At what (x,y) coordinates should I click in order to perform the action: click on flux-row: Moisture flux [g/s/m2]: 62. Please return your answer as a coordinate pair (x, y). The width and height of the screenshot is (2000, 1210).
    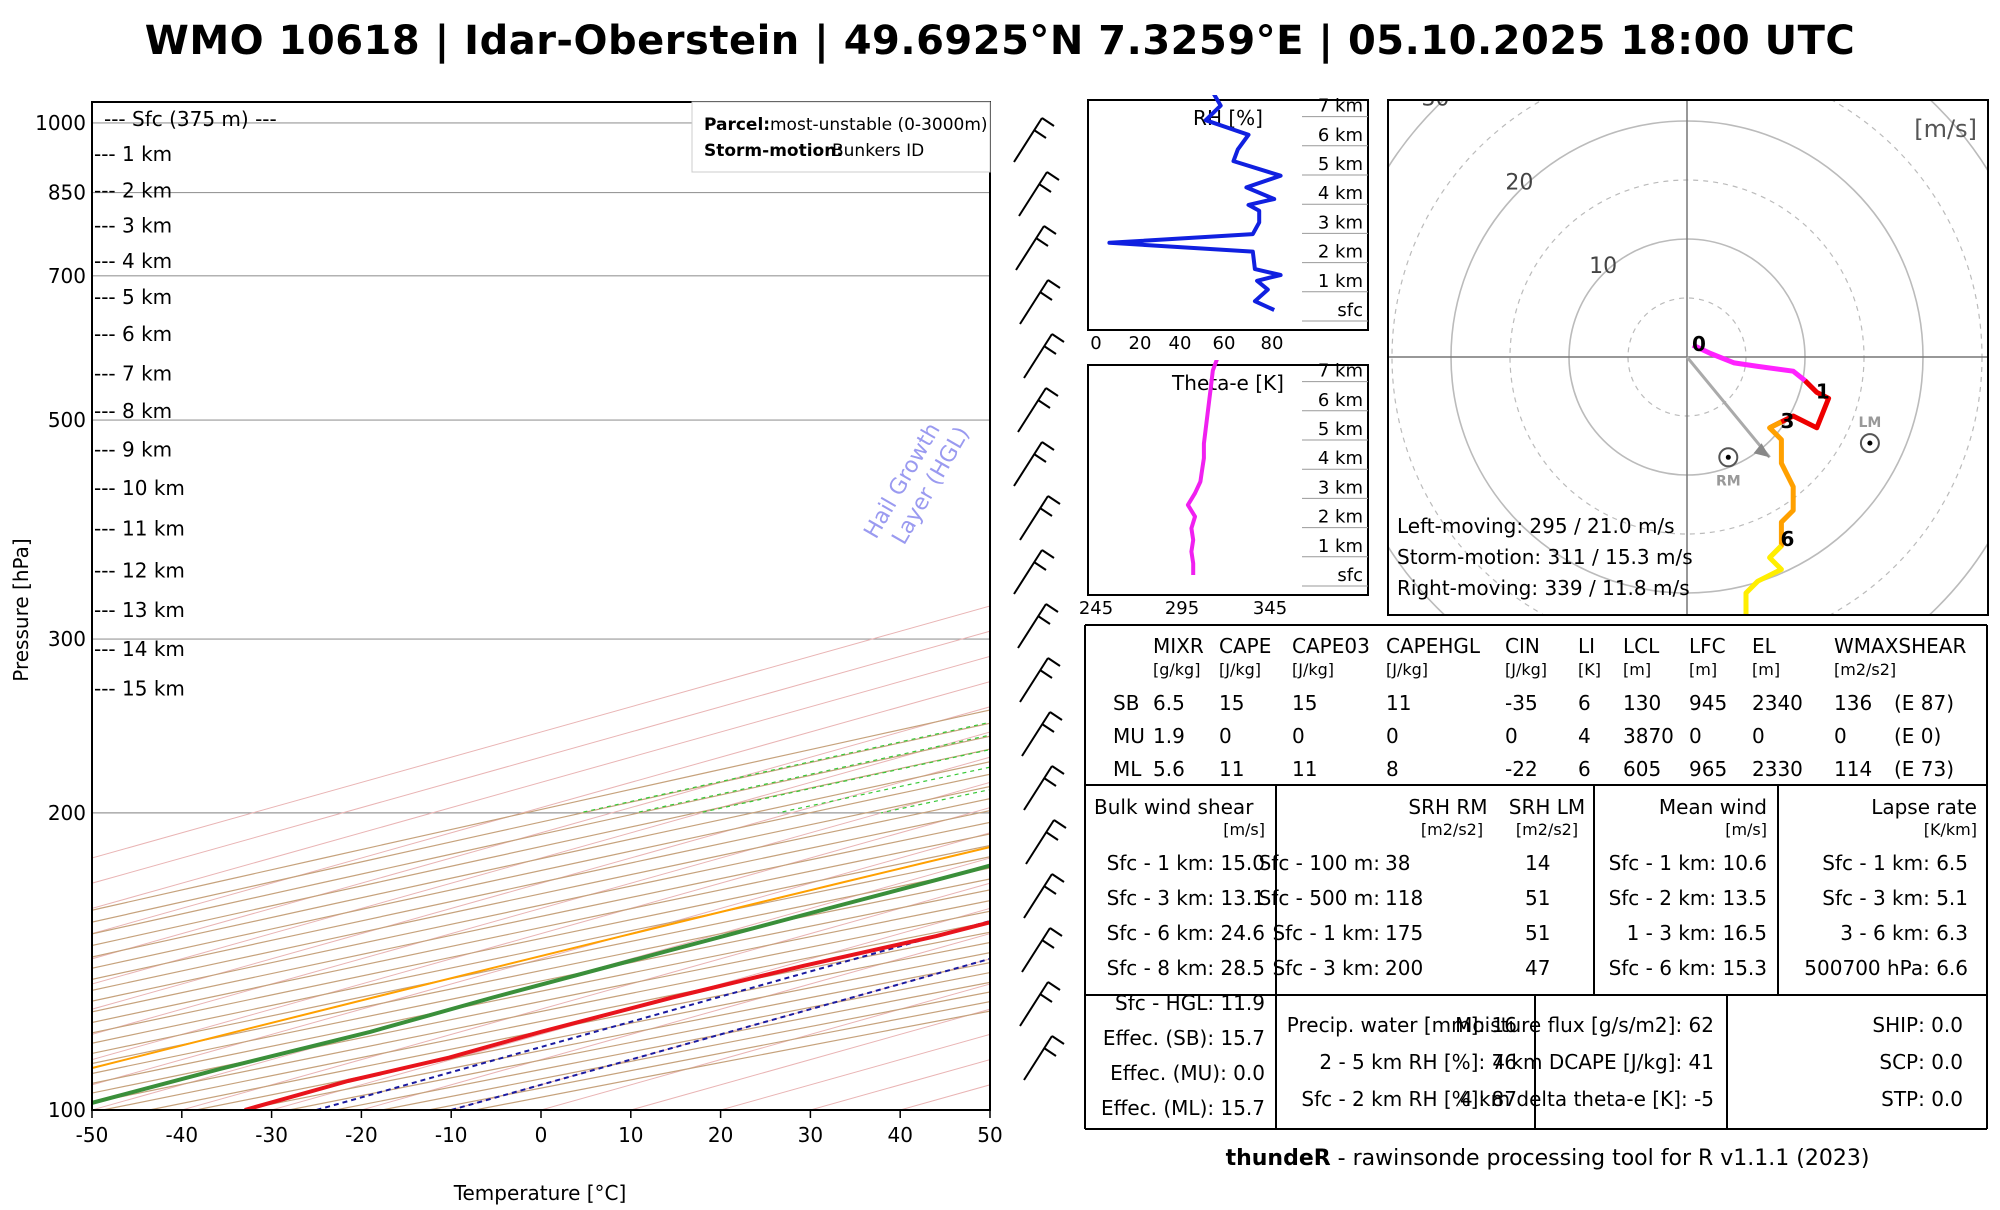
    Looking at the image, I should click on (1584, 1025).